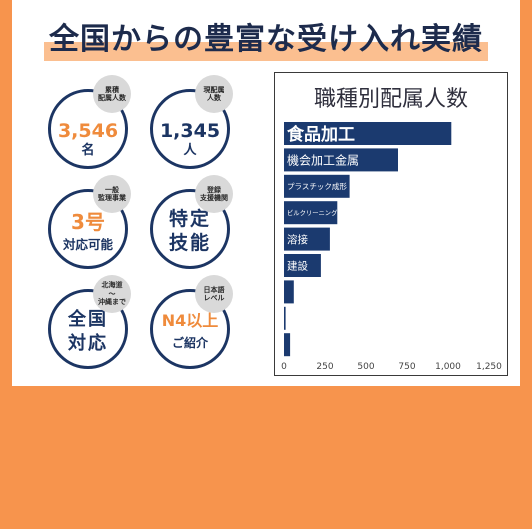 Image resolution: width=532 pixels, height=529 pixels. Describe the element at coordinates (87, 244) in the screenshot. I see `stat-note: 対応可能` at that location.